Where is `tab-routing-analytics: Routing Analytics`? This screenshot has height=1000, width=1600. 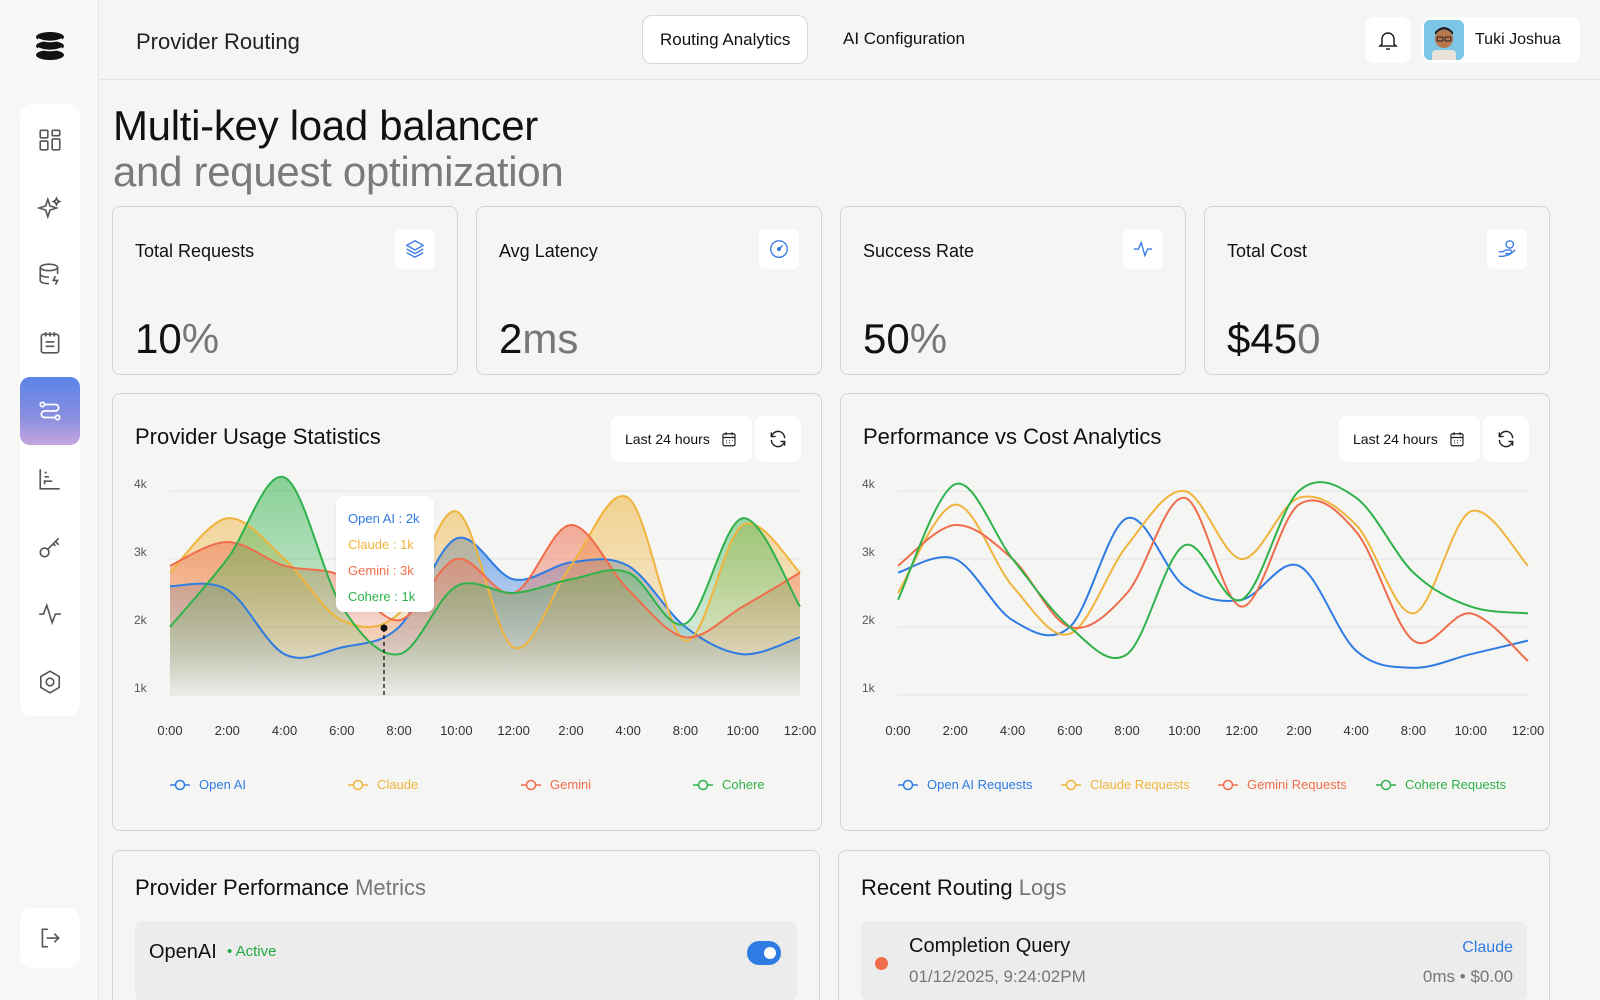
tab-routing-analytics: Routing Analytics is located at coordinates (725, 39).